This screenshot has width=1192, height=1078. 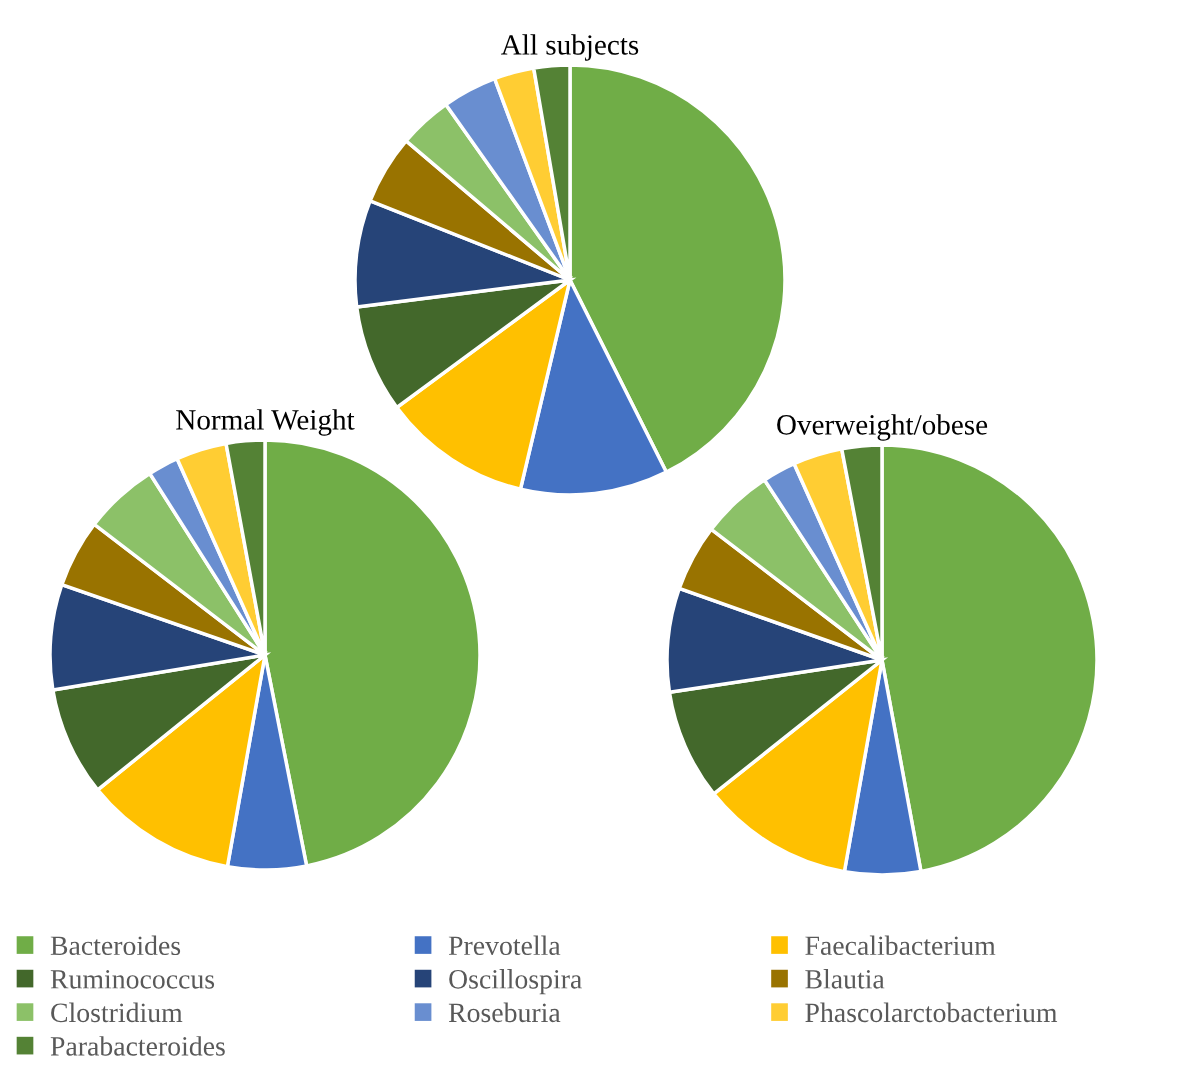 I want to click on legend-label: Clostridium, so click(x=117, y=1012).